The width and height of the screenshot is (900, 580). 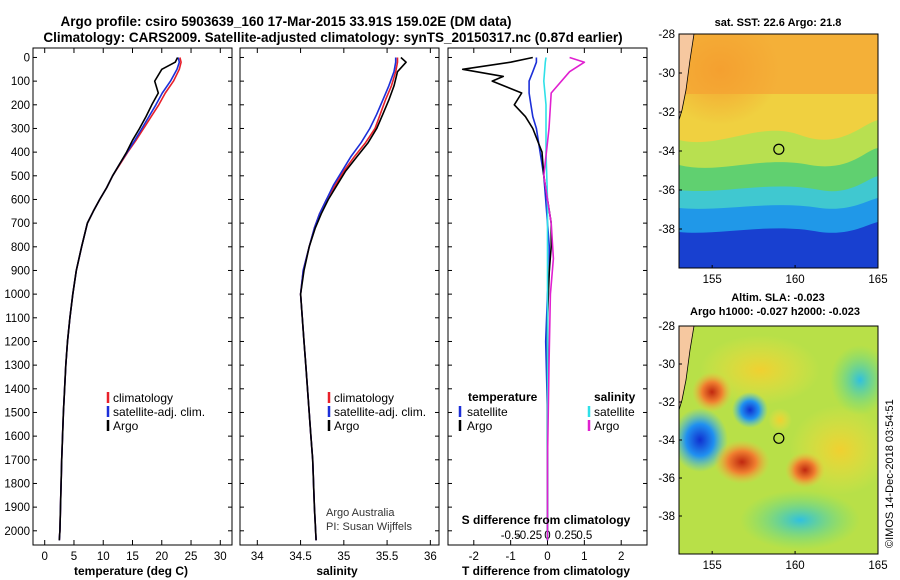 I want to click on salinity-difference-label: S difference from climatology, so click(x=546, y=520).